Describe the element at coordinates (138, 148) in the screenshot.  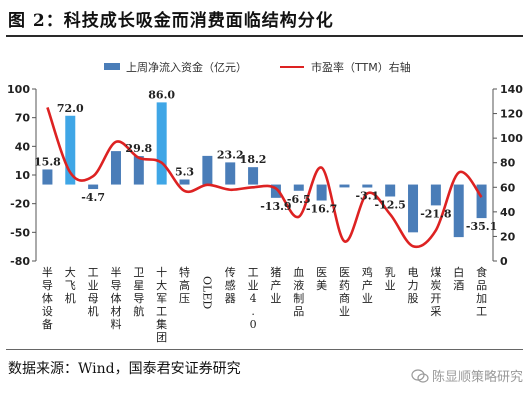
I see `bar-value-label: 29.8` at that location.